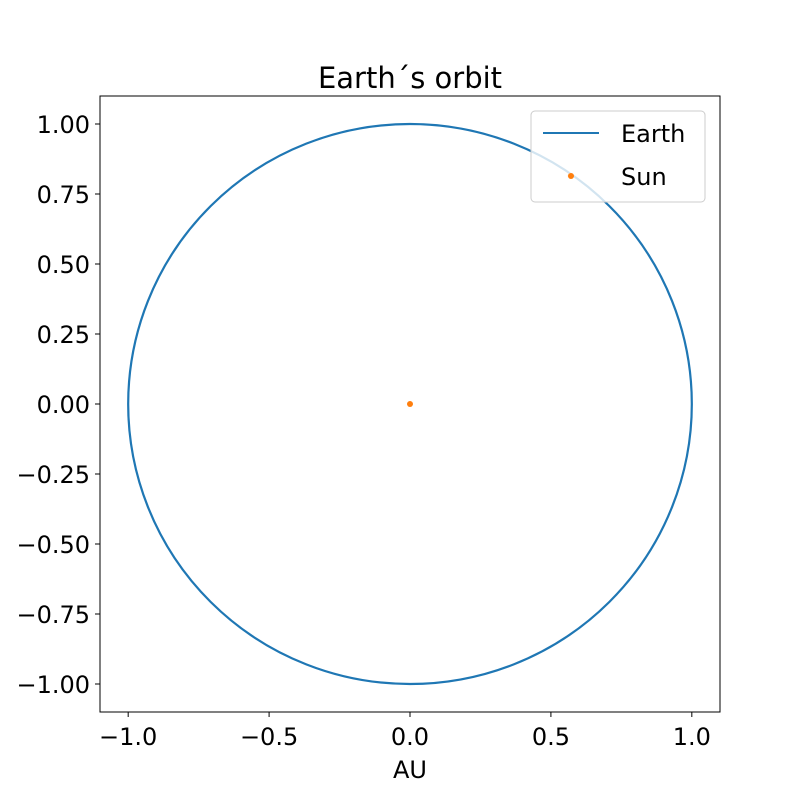 The image size is (800, 800). Describe the element at coordinates (53, 545) in the screenshot. I see `y-tick-label: −0.50` at that location.